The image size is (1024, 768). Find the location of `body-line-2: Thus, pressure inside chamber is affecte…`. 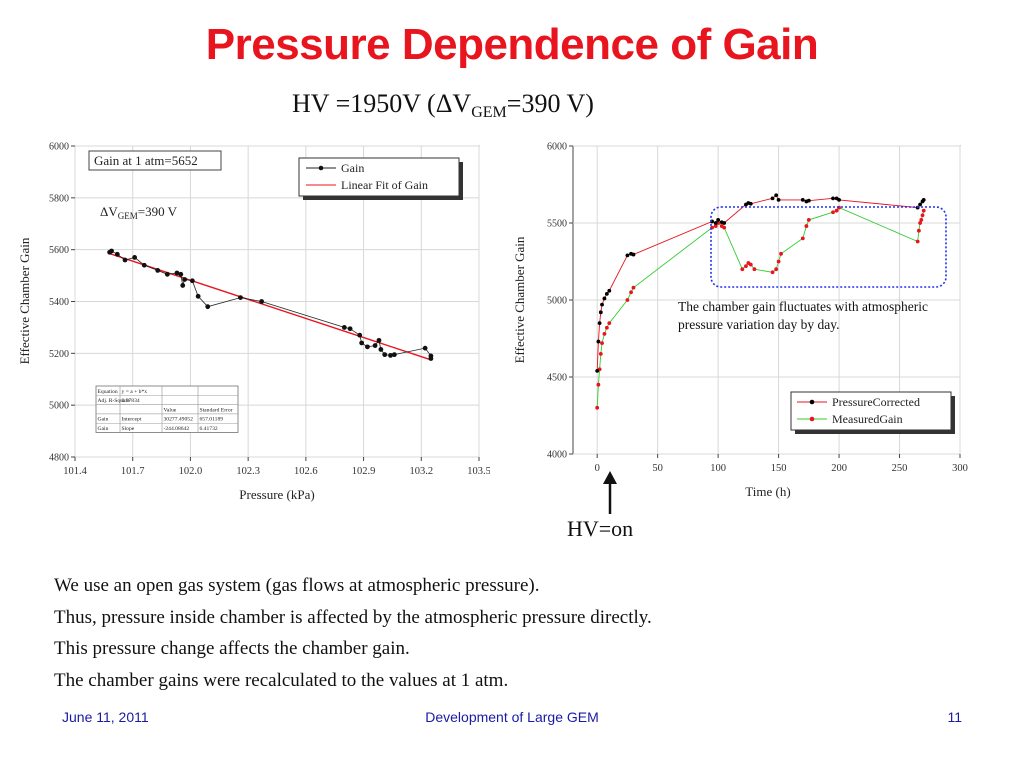

body-line-2: Thus, pressure inside chamber is affecte… is located at coordinates (353, 617).